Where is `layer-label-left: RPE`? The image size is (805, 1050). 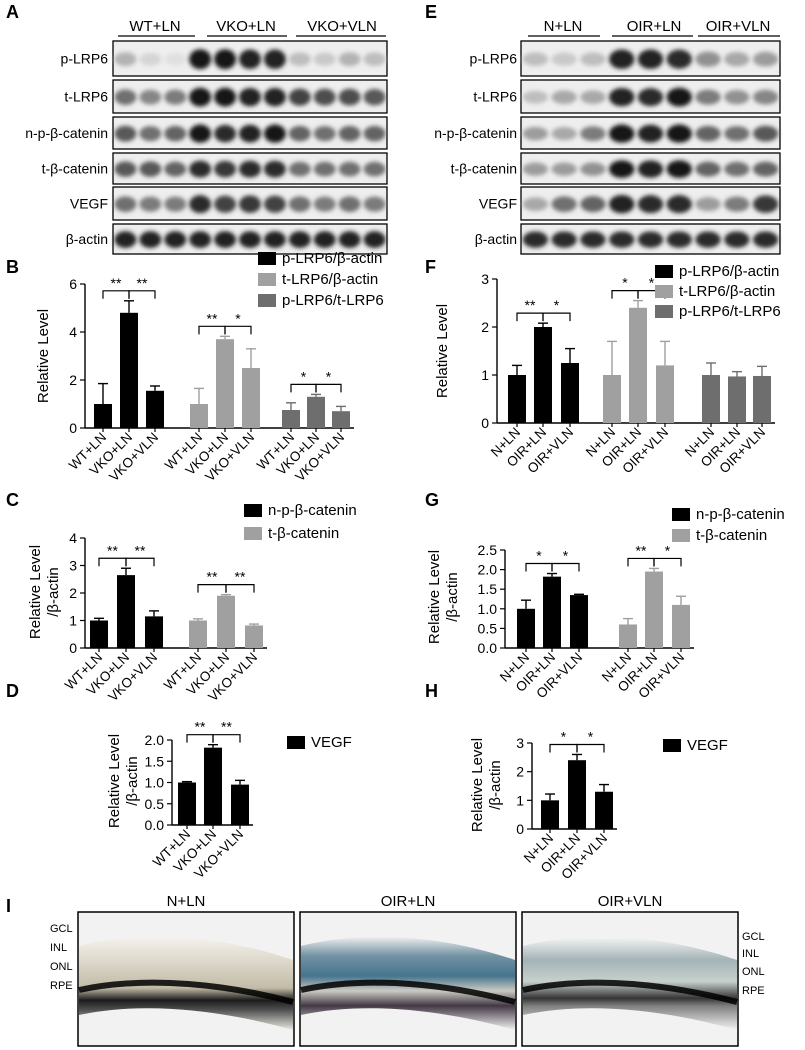 layer-label-left: RPE is located at coordinates (61, 986).